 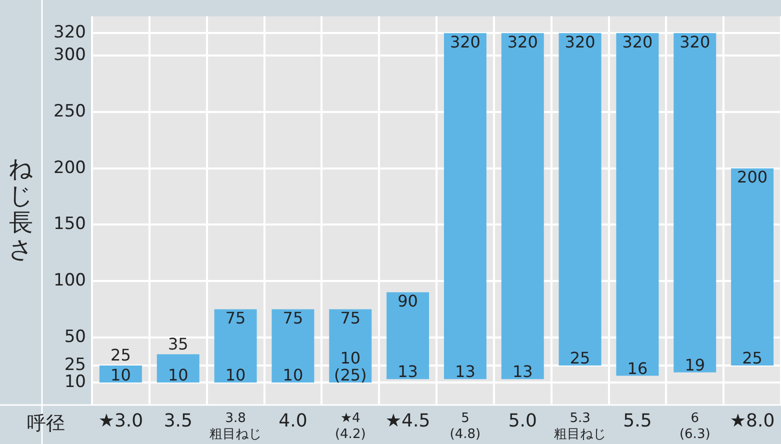 What do you see at coordinates (75, 336) in the screenshot?
I see `y-tick-label: 50` at bounding box center [75, 336].